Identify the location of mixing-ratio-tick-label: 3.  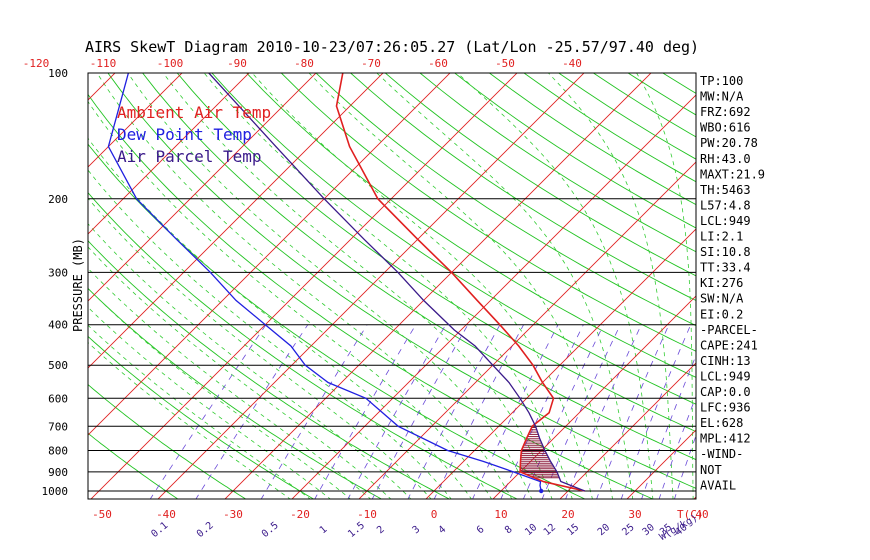
(417, 530).